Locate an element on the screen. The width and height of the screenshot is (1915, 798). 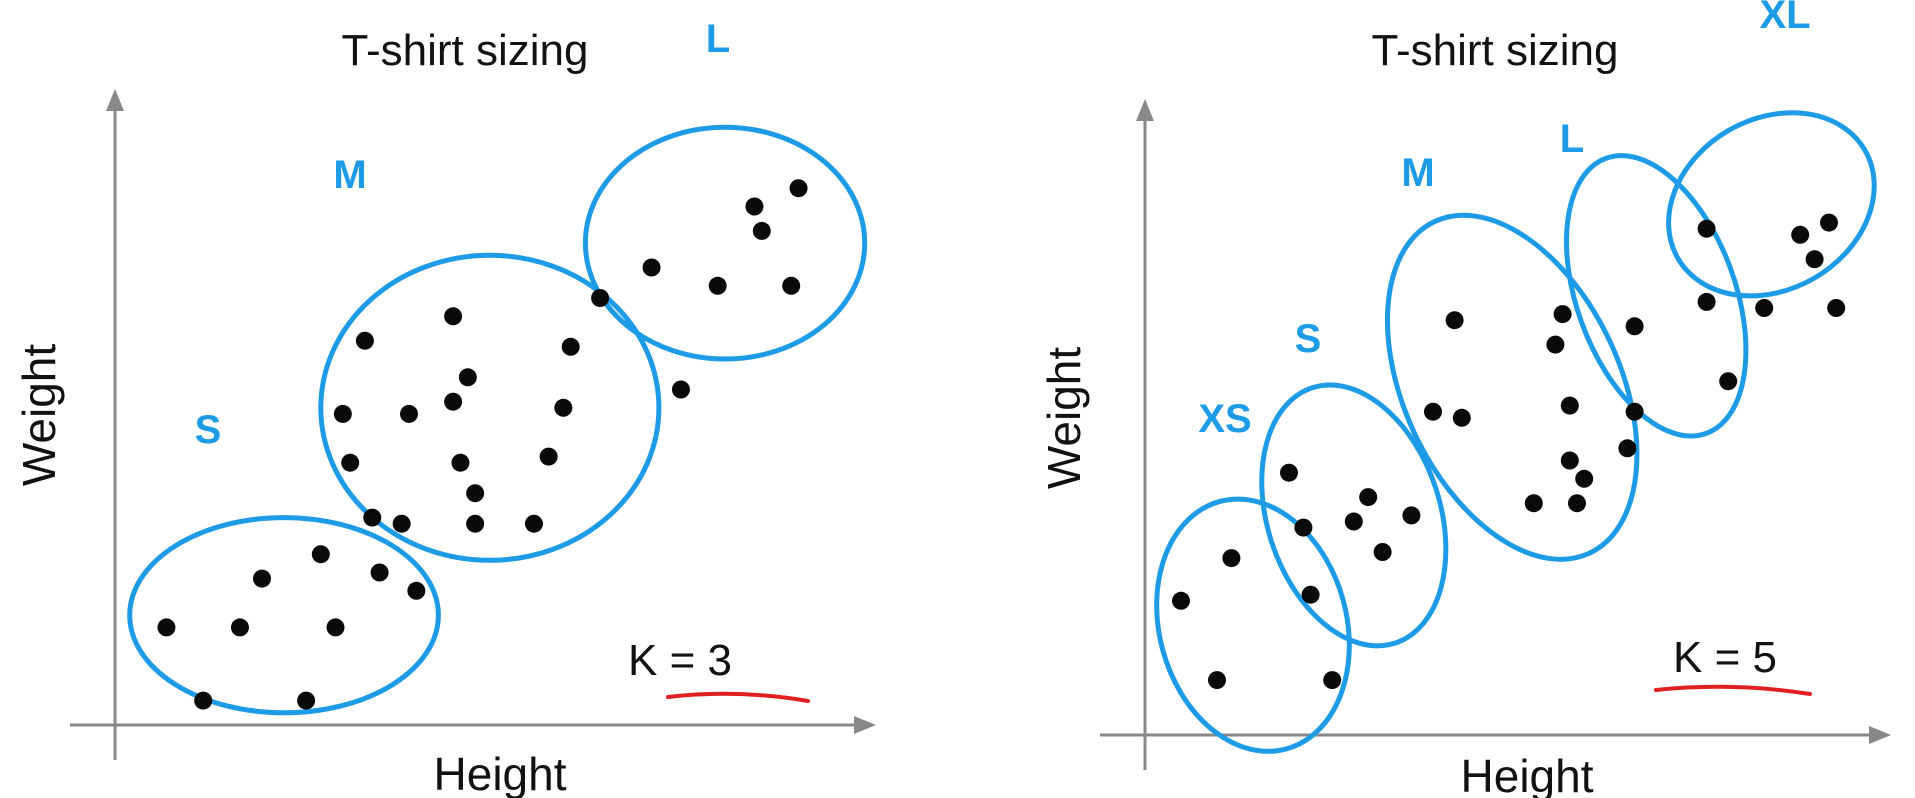
k-value-label: K = 3 is located at coordinates (680, 660).